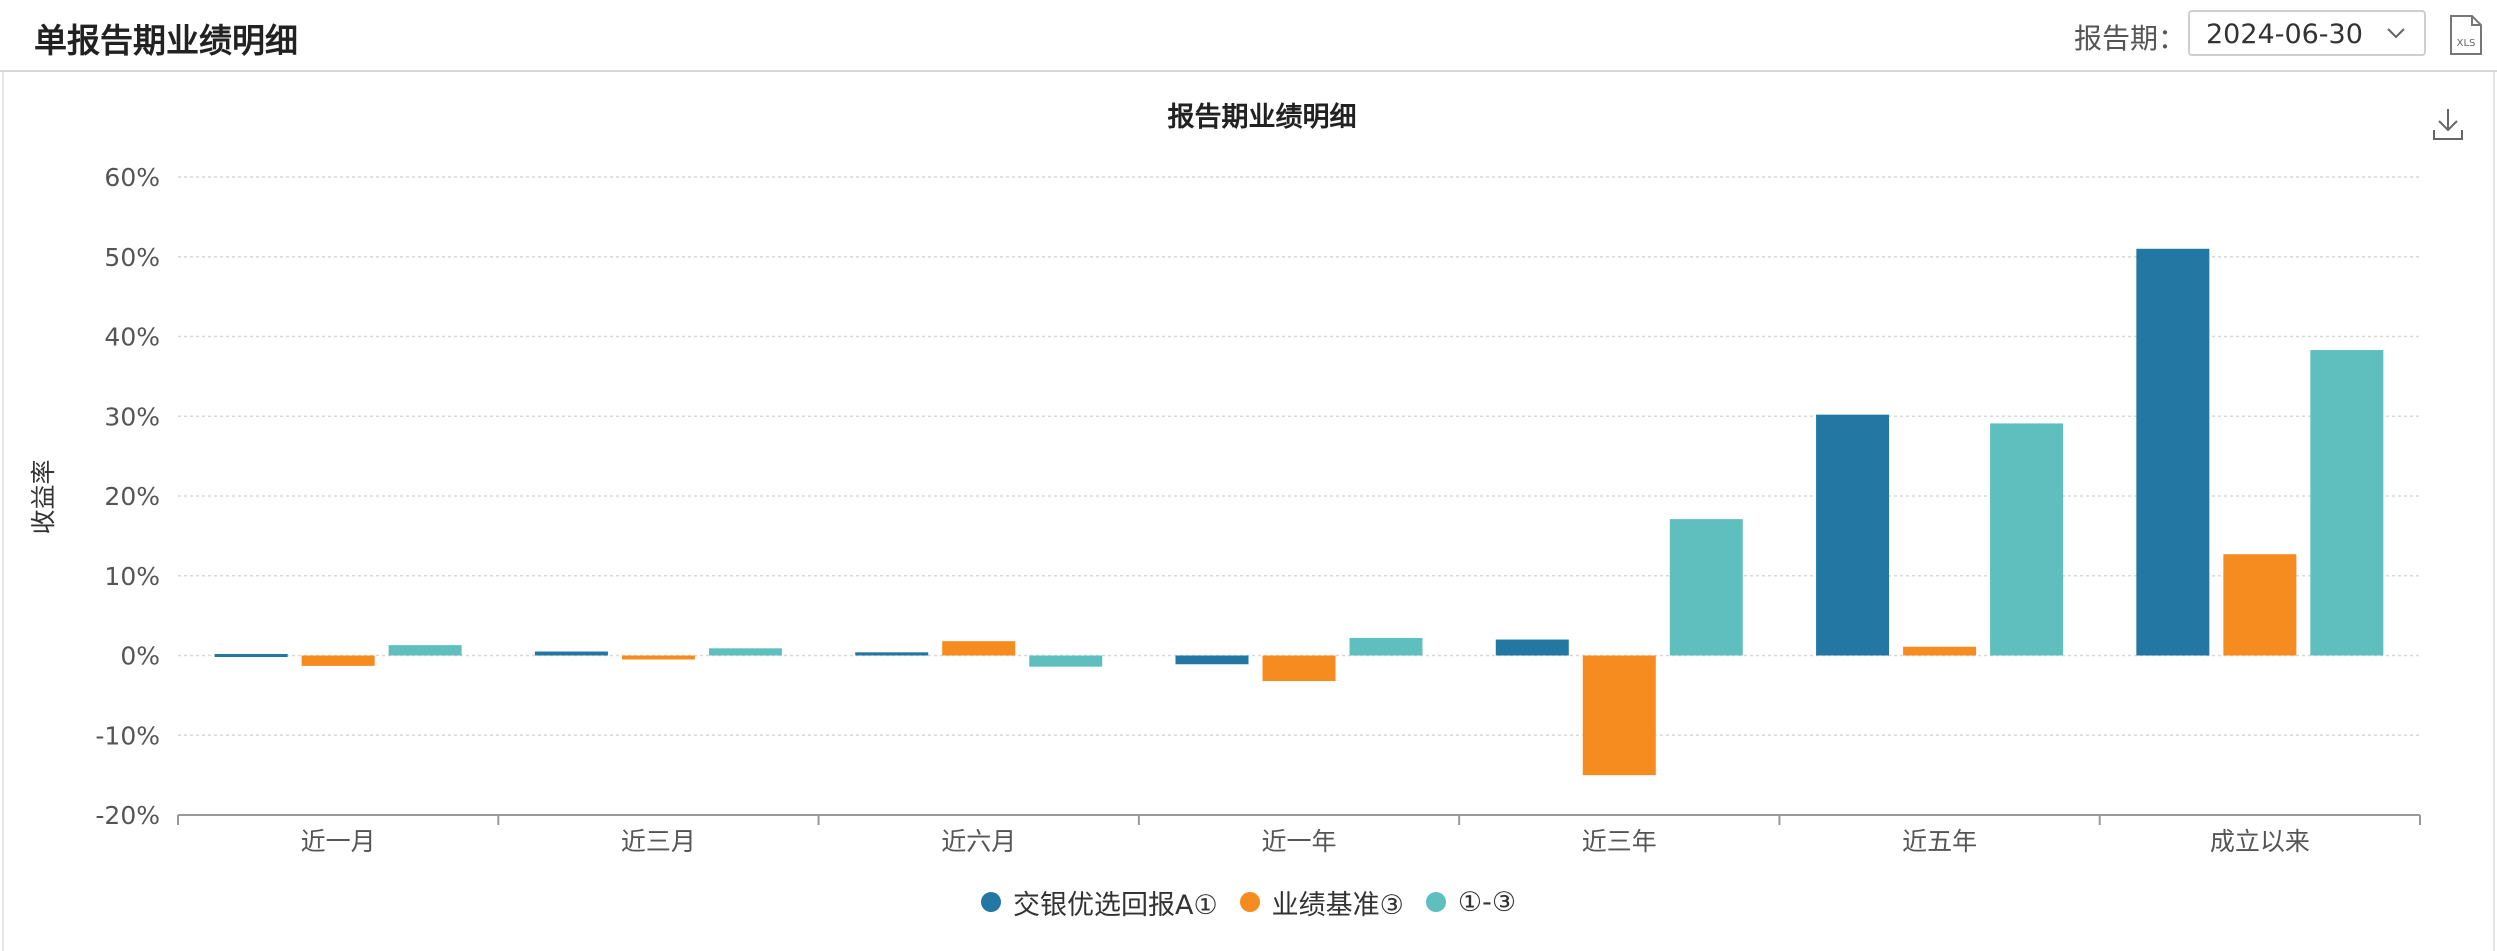  Describe the element at coordinates (2466, 35) in the screenshot. I see `xls-export-icon: XLS` at that location.